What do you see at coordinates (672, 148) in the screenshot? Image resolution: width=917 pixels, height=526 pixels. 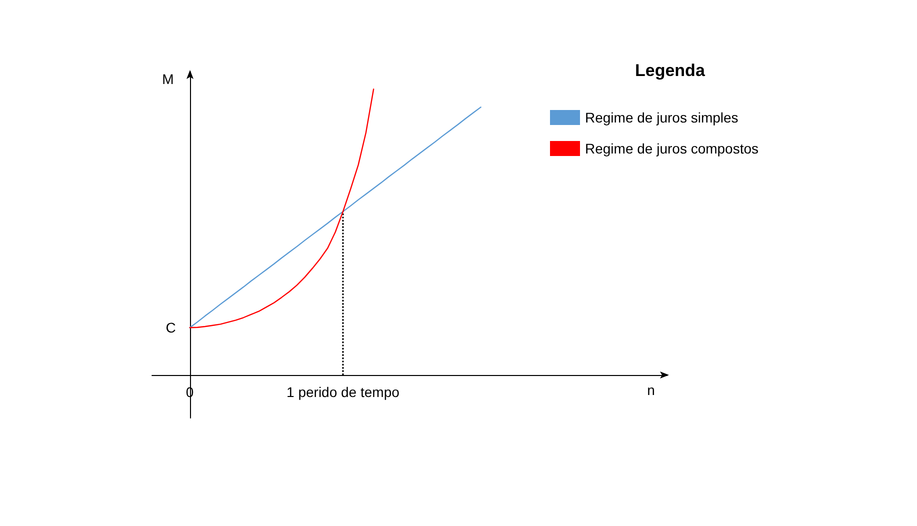 I see `legend-label: Regime de juros compostos` at bounding box center [672, 148].